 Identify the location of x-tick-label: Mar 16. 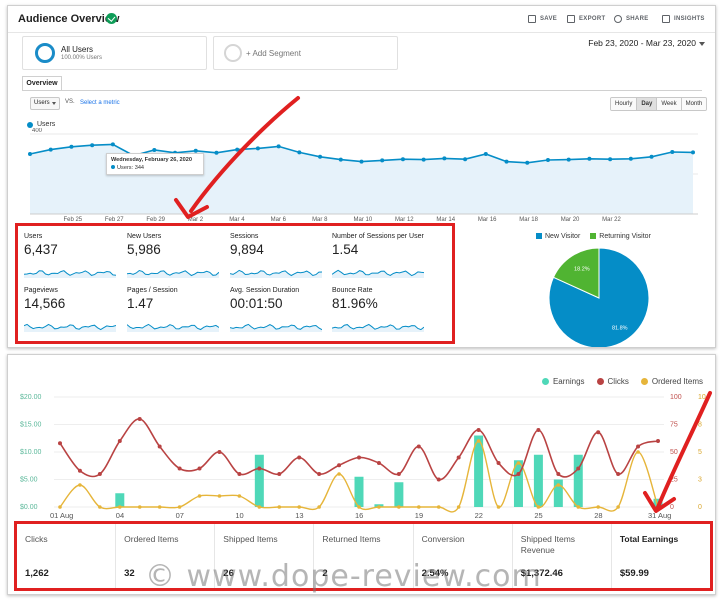
(487, 220).